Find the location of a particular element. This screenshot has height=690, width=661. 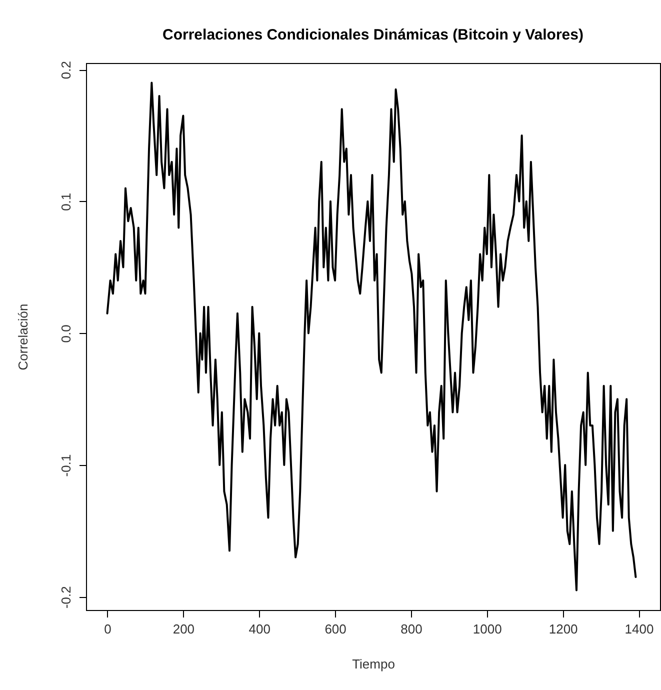

y-tick-label: -0.2 is located at coordinates (66, 597).